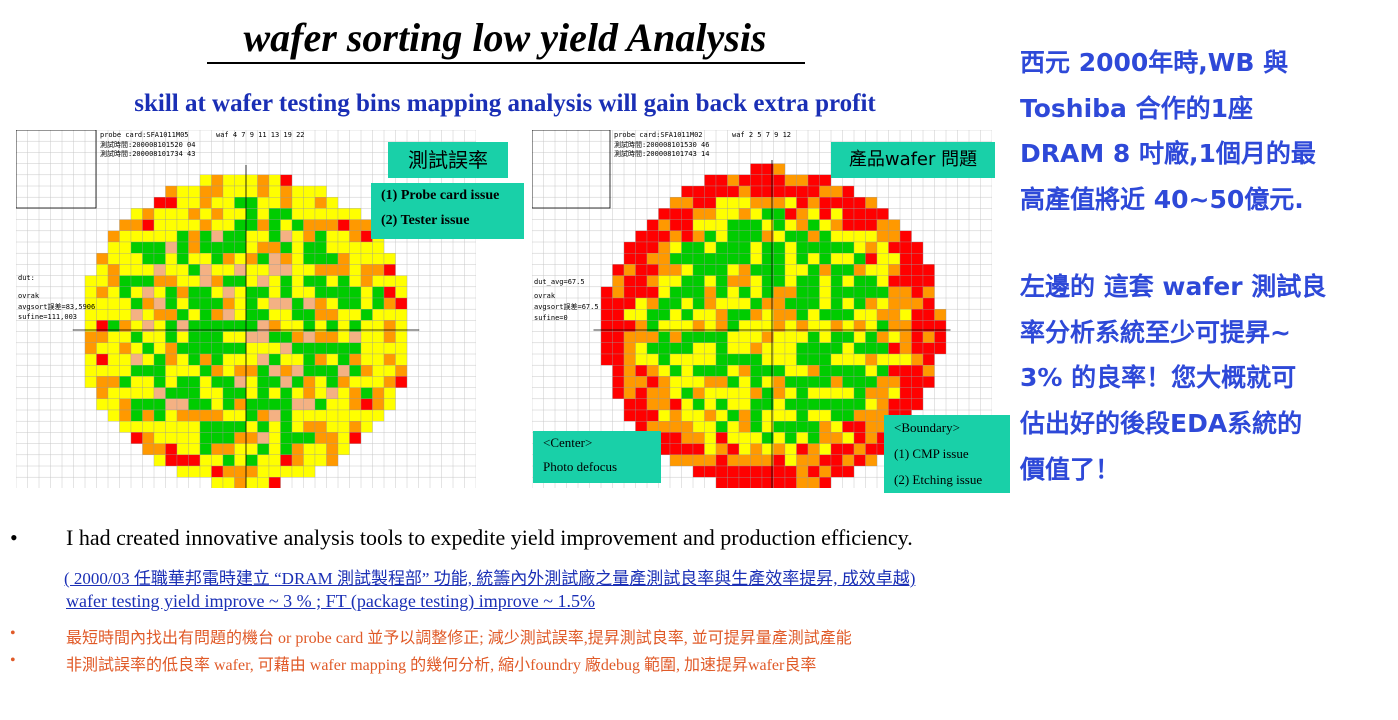  I want to click on tester-issue-box: (1) Probe card issue (2) Tester issue, so click(447, 211).